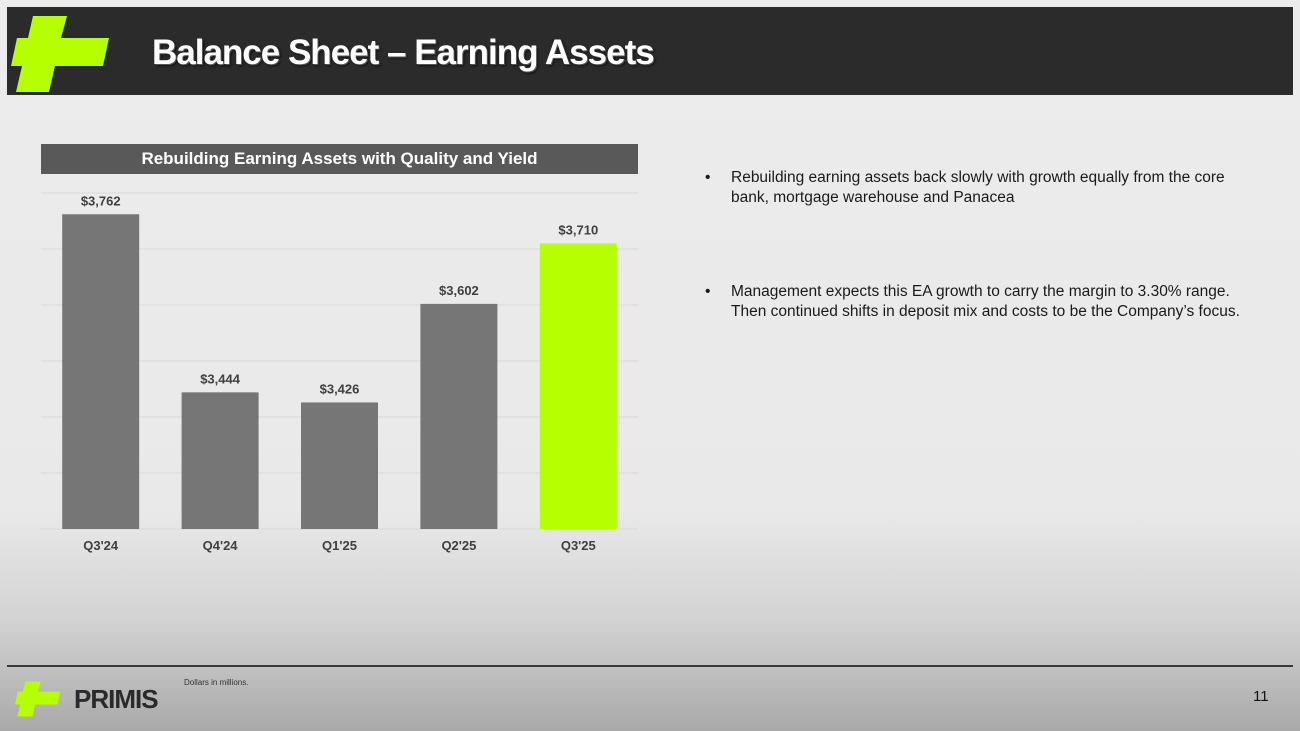 Image resolution: width=1300 pixels, height=731 pixels. What do you see at coordinates (221, 545) in the screenshot?
I see `x-tick-label: Q4'24` at bounding box center [221, 545].